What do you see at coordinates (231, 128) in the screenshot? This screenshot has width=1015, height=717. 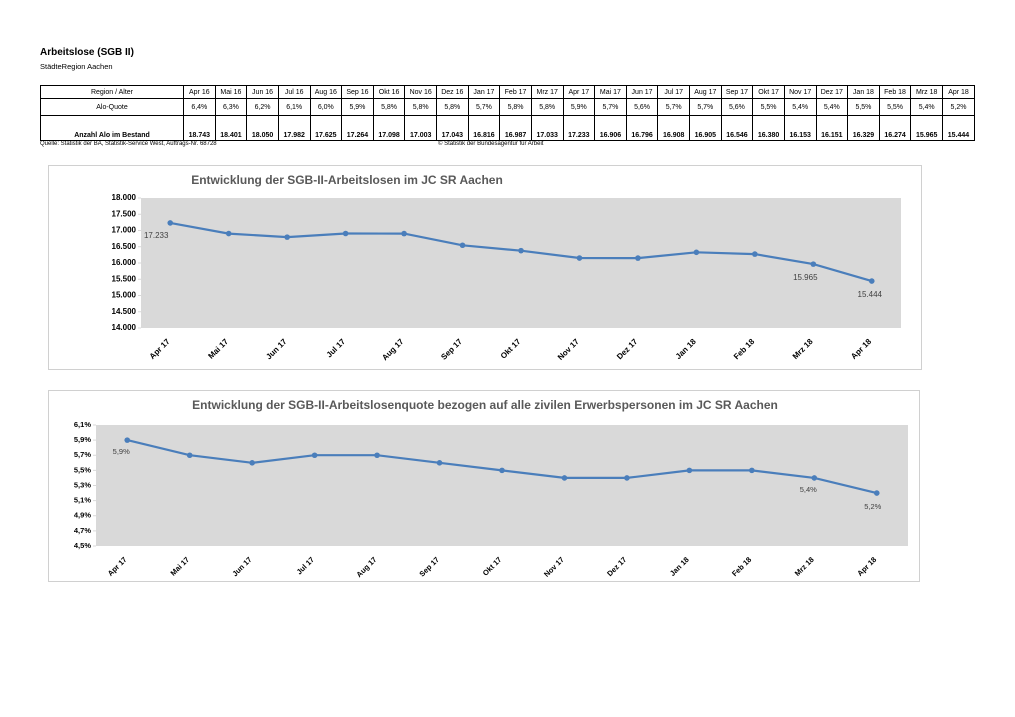 I see `table-cell: 18.401` at bounding box center [231, 128].